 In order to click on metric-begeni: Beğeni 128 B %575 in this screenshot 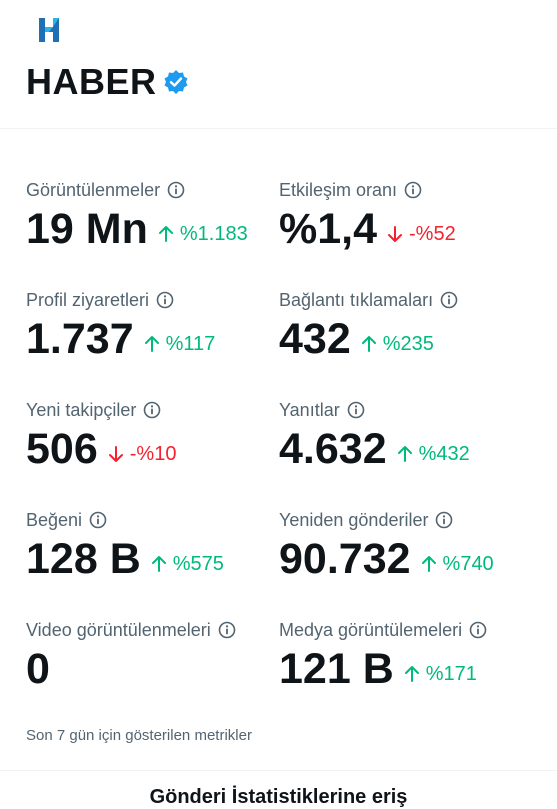, I will do `click(156, 546)`.